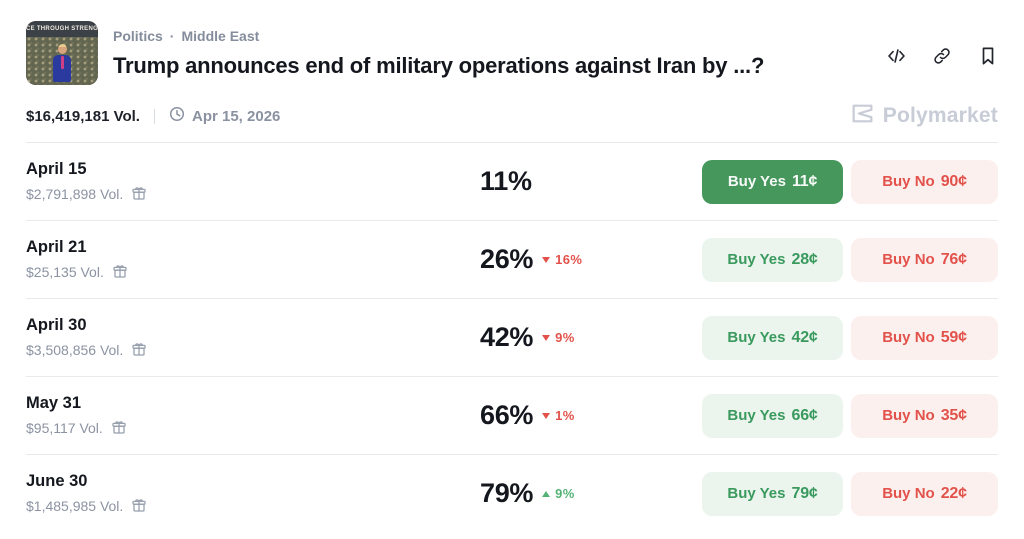 The image size is (1024, 539). I want to click on buy-yes-button: Buy Yes 11¢, so click(772, 181).